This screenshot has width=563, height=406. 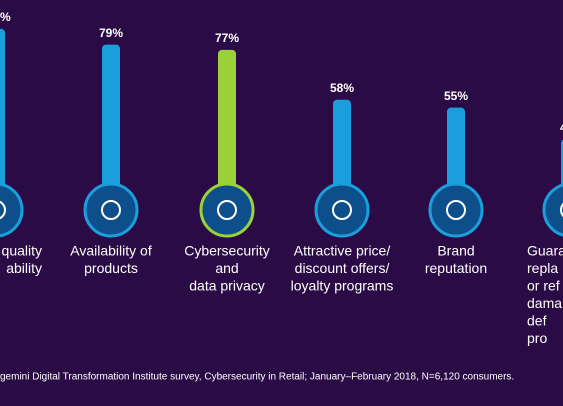 What do you see at coordinates (5, 17) in the screenshot?
I see `value-label: %` at bounding box center [5, 17].